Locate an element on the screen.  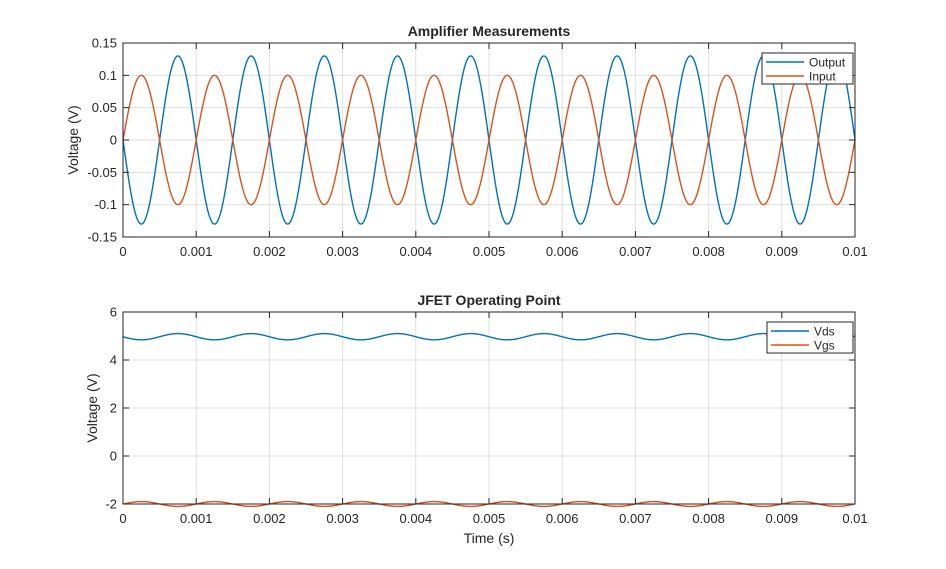
bottom-x-tick-label: 0.002 is located at coordinates (269, 518).